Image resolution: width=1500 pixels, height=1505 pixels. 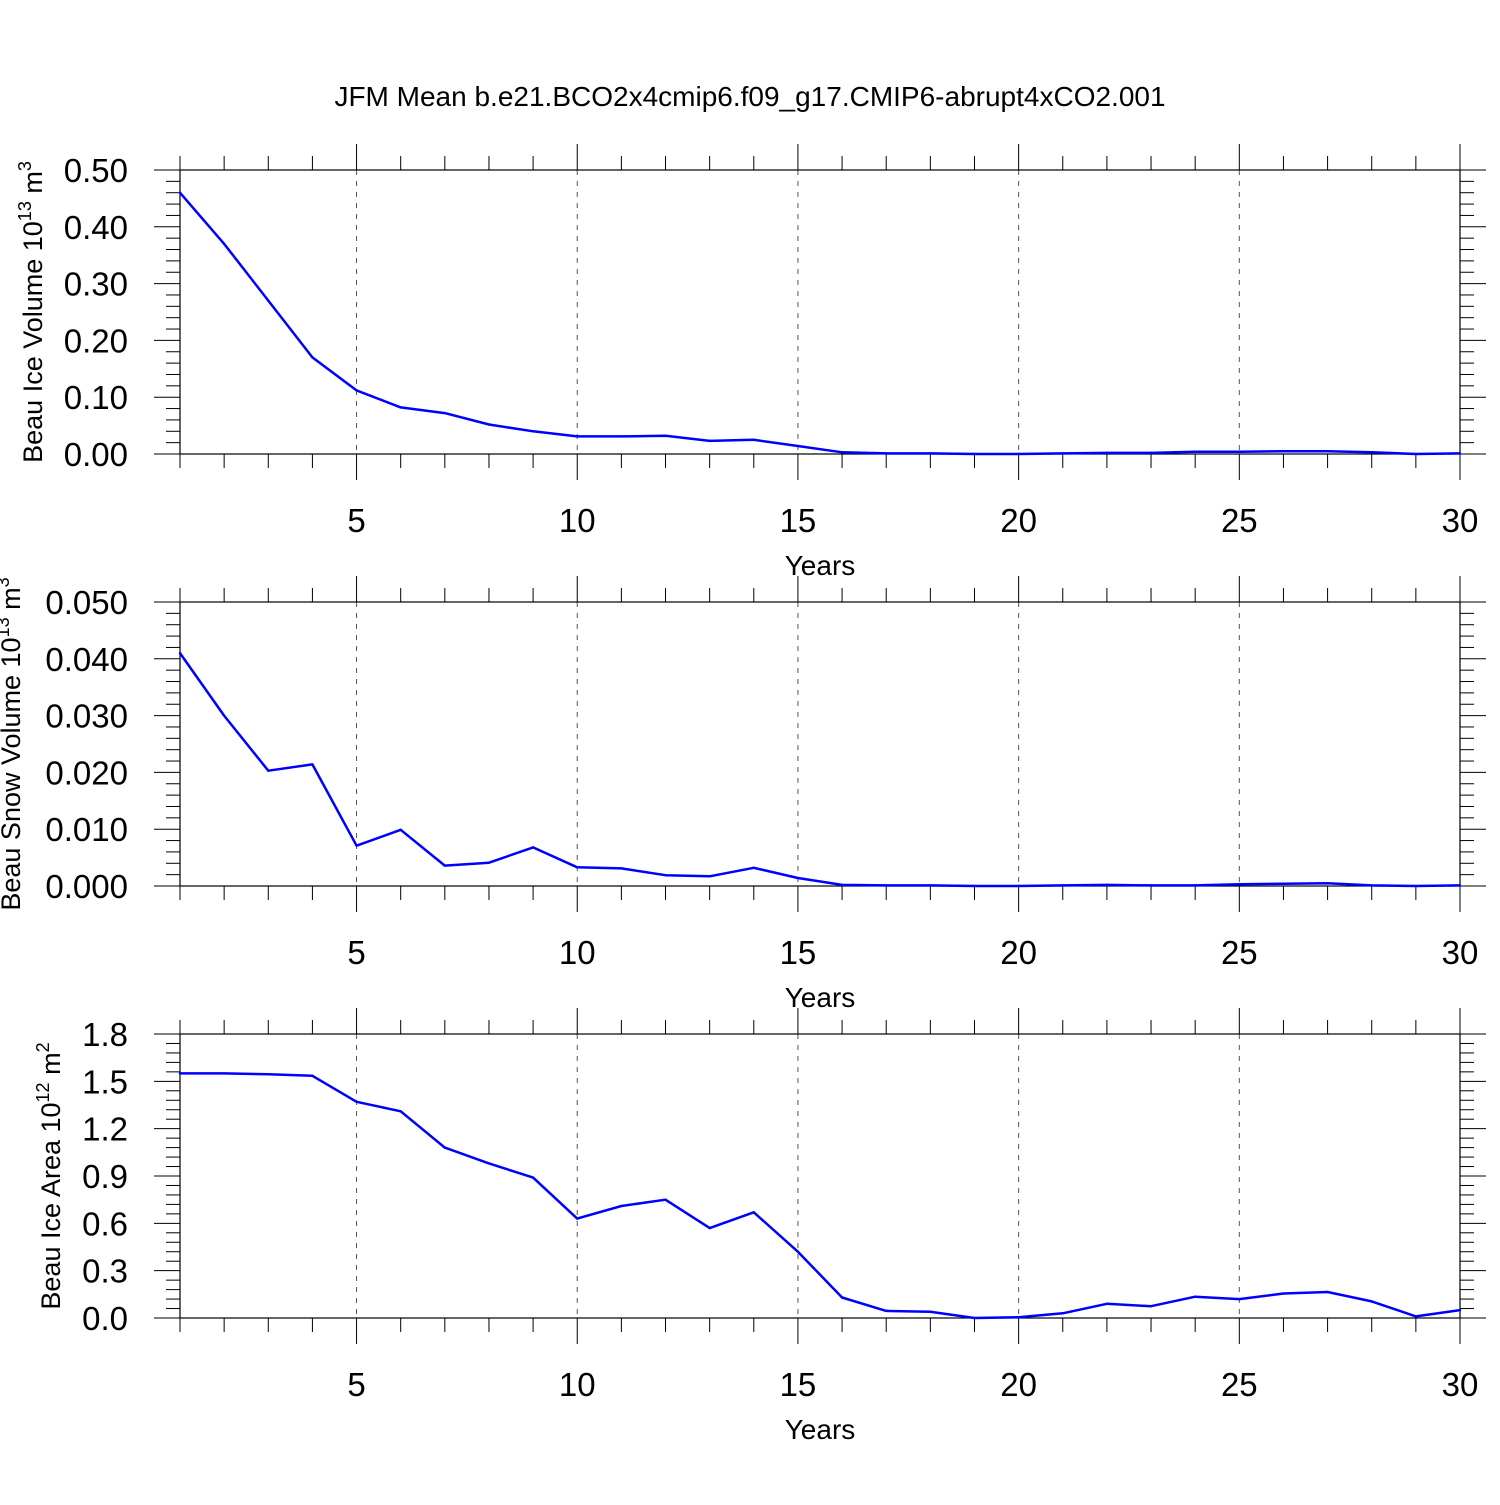 What do you see at coordinates (105, 1223) in the screenshot?
I see `y-tick-label: 0.6` at bounding box center [105, 1223].